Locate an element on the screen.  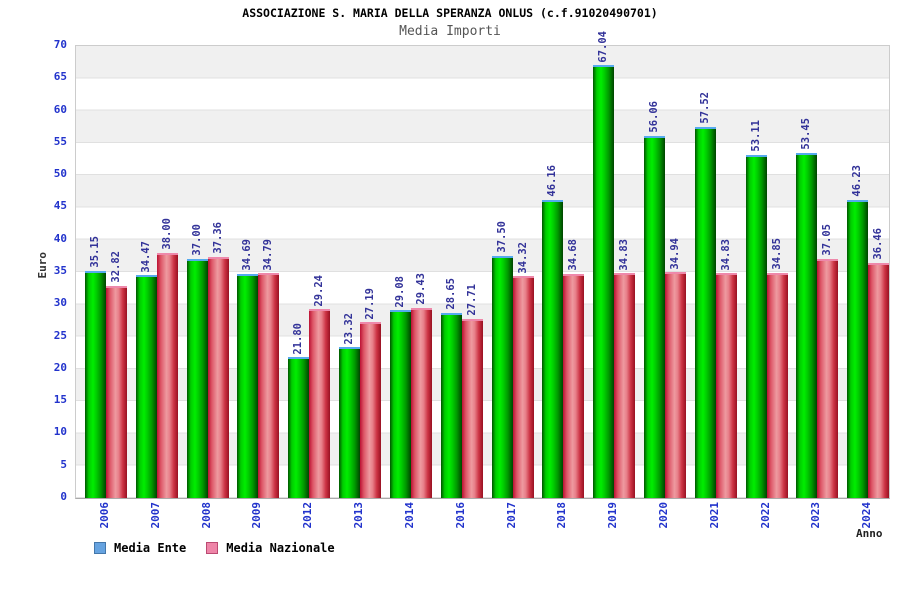
bar-value-label: 34.68 is located at coordinates (573, 255).